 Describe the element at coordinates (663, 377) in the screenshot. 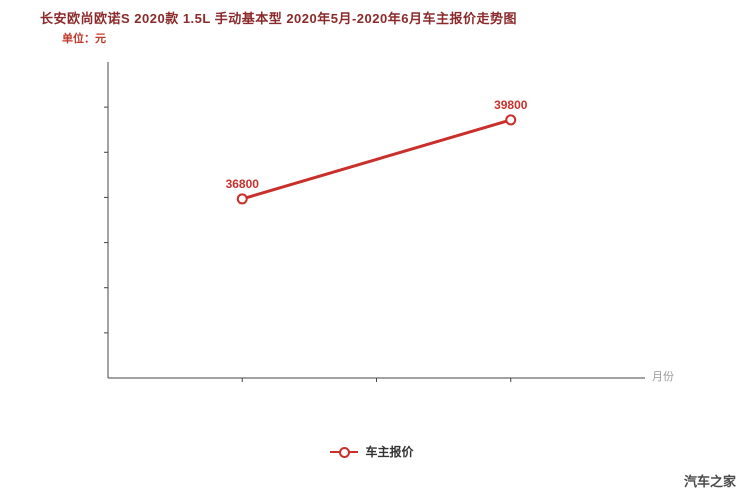

I see `x-axis-label: 月份` at that location.